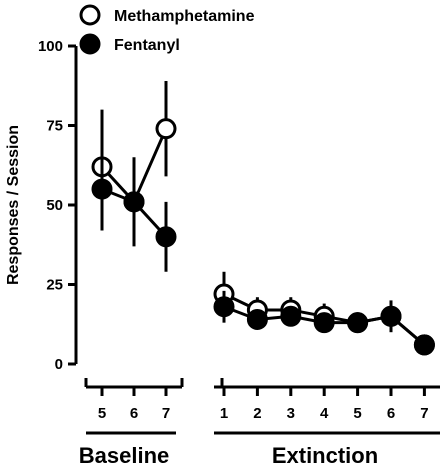 The height and width of the screenshot is (468, 447). What do you see at coordinates (291, 413) in the screenshot?
I see `x-tick-label: 3` at bounding box center [291, 413].